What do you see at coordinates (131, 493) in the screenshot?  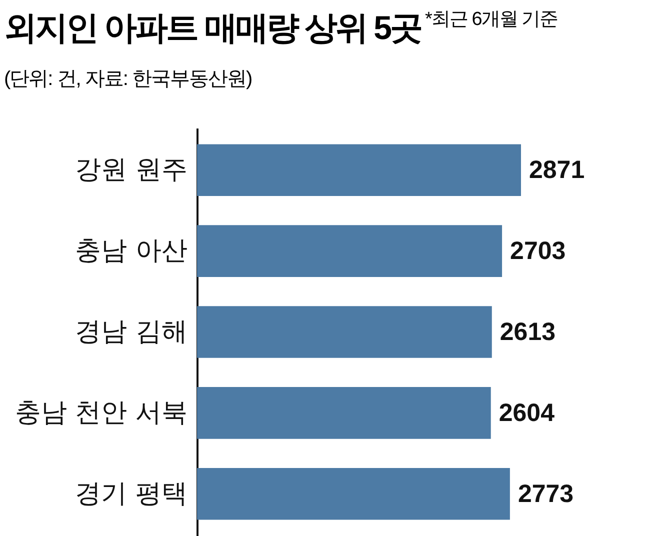 I see `y-tick-label: 경기 평택` at bounding box center [131, 493].